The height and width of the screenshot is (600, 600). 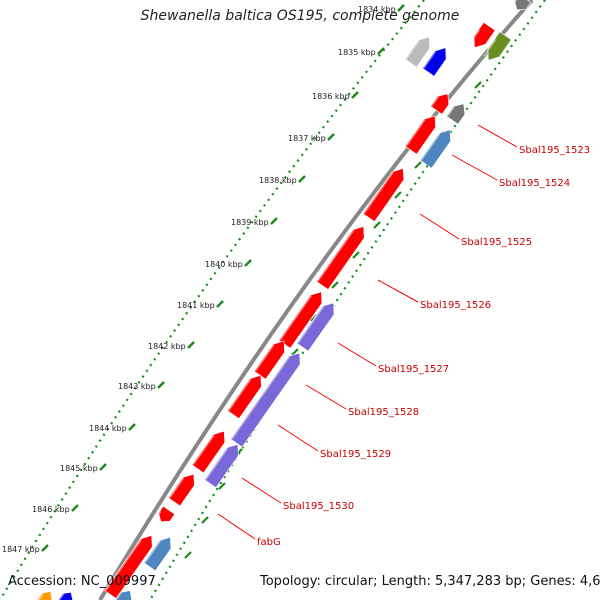 What do you see at coordinates (413, 369) in the screenshot?
I see `gene-label: Sbal195_1527` at bounding box center [413, 369].